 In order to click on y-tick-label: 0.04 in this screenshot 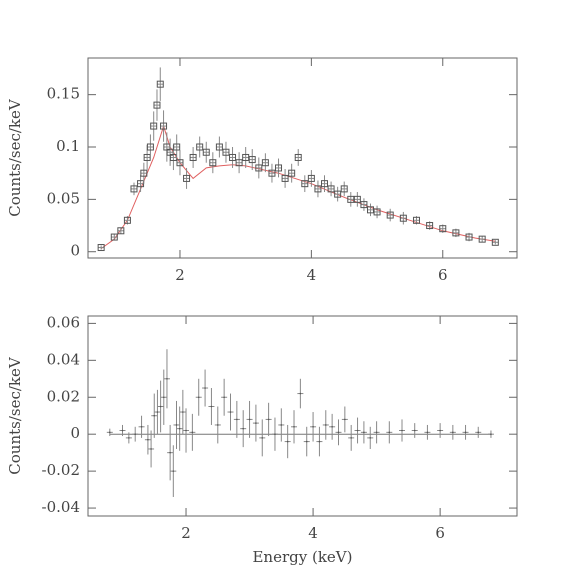, I will do `click(63, 359)`.